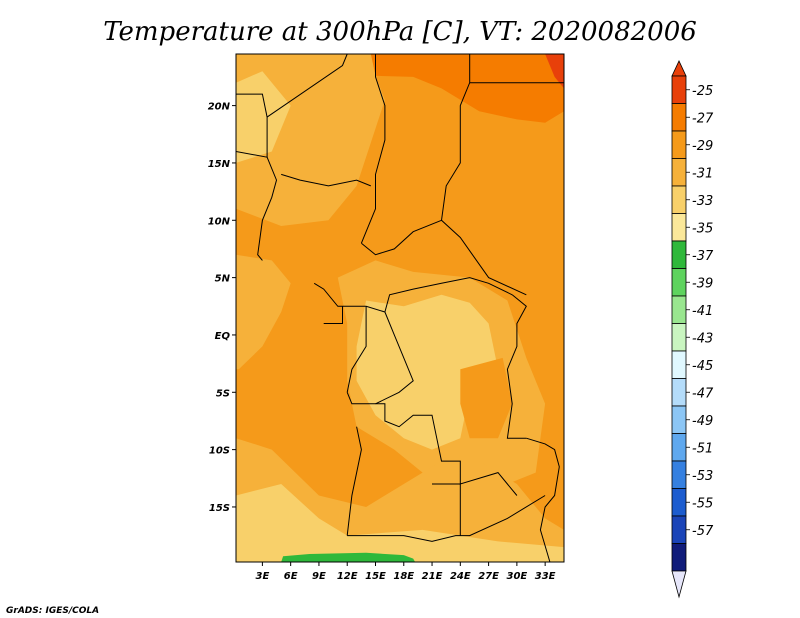 The image size is (800, 618). Describe the element at coordinates (703, 393) in the screenshot. I see `colorbar-label: -47` at that location.